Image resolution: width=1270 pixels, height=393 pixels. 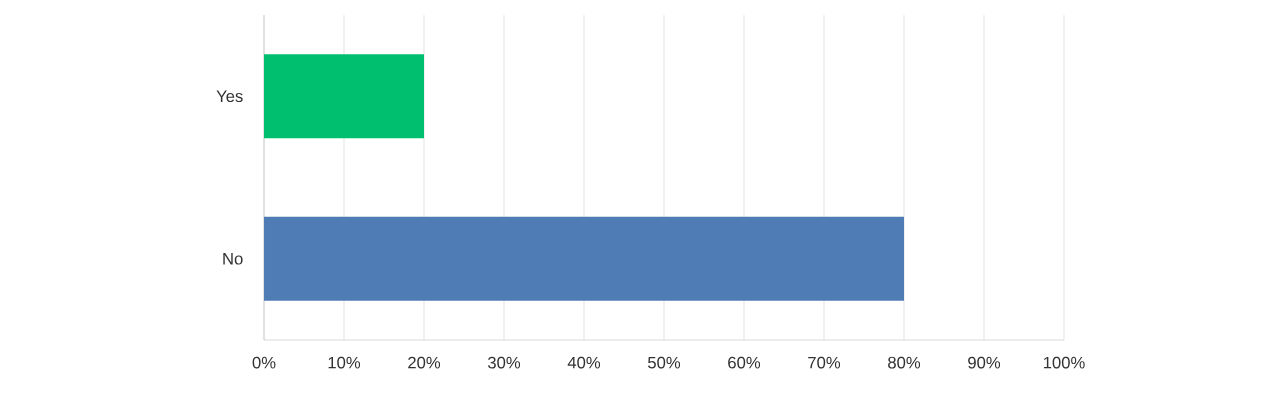 I want to click on x-tick-label: 20%, so click(x=424, y=362).